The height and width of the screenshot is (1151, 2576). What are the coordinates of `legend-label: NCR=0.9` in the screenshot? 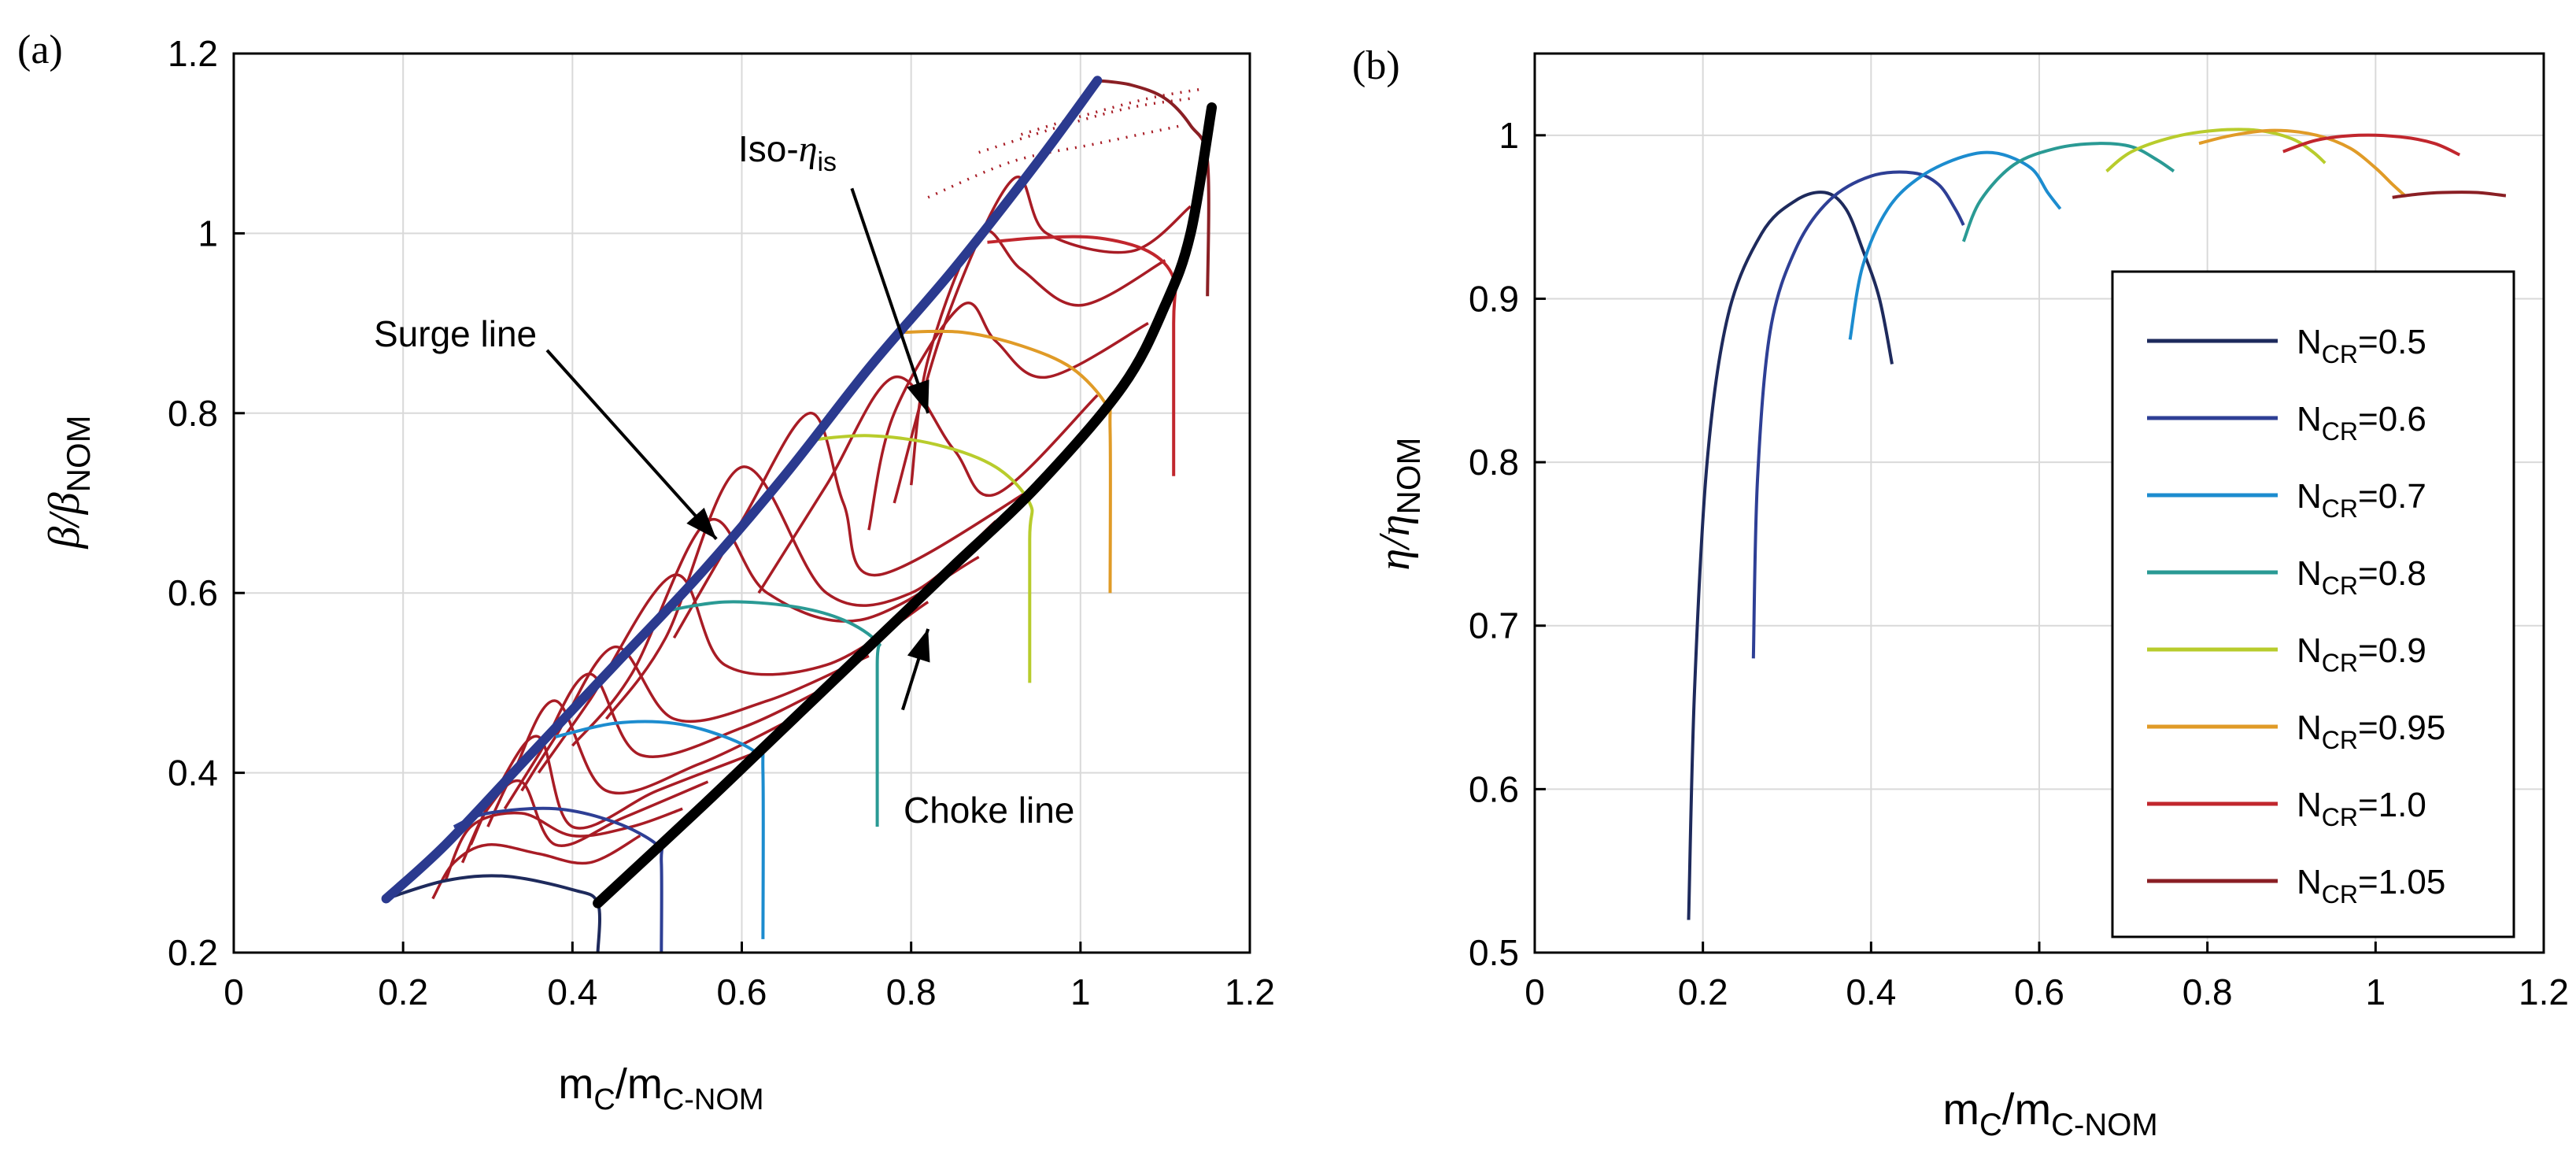 It's located at (2361, 654).